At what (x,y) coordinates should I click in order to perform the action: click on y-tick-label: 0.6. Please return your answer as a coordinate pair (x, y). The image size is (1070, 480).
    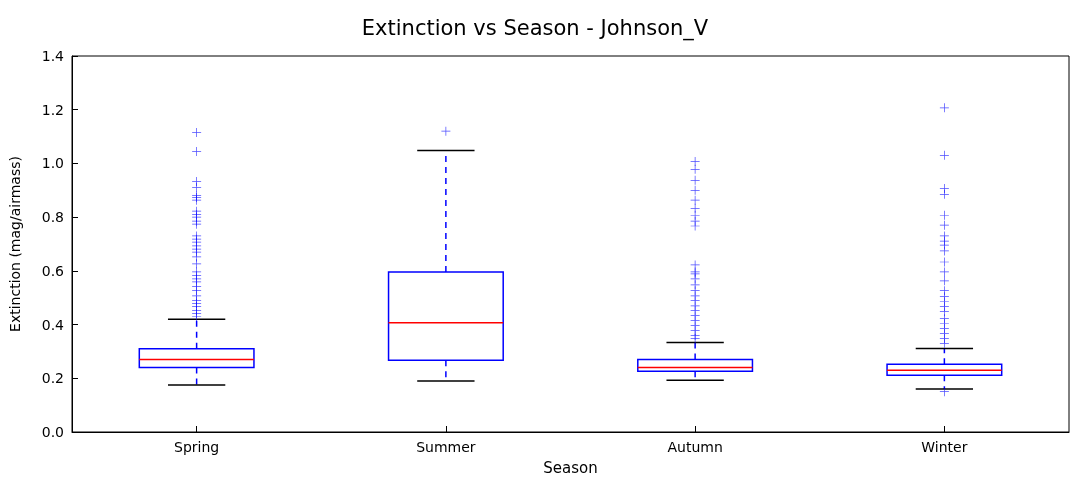
    Looking at the image, I should click on (53, 270).